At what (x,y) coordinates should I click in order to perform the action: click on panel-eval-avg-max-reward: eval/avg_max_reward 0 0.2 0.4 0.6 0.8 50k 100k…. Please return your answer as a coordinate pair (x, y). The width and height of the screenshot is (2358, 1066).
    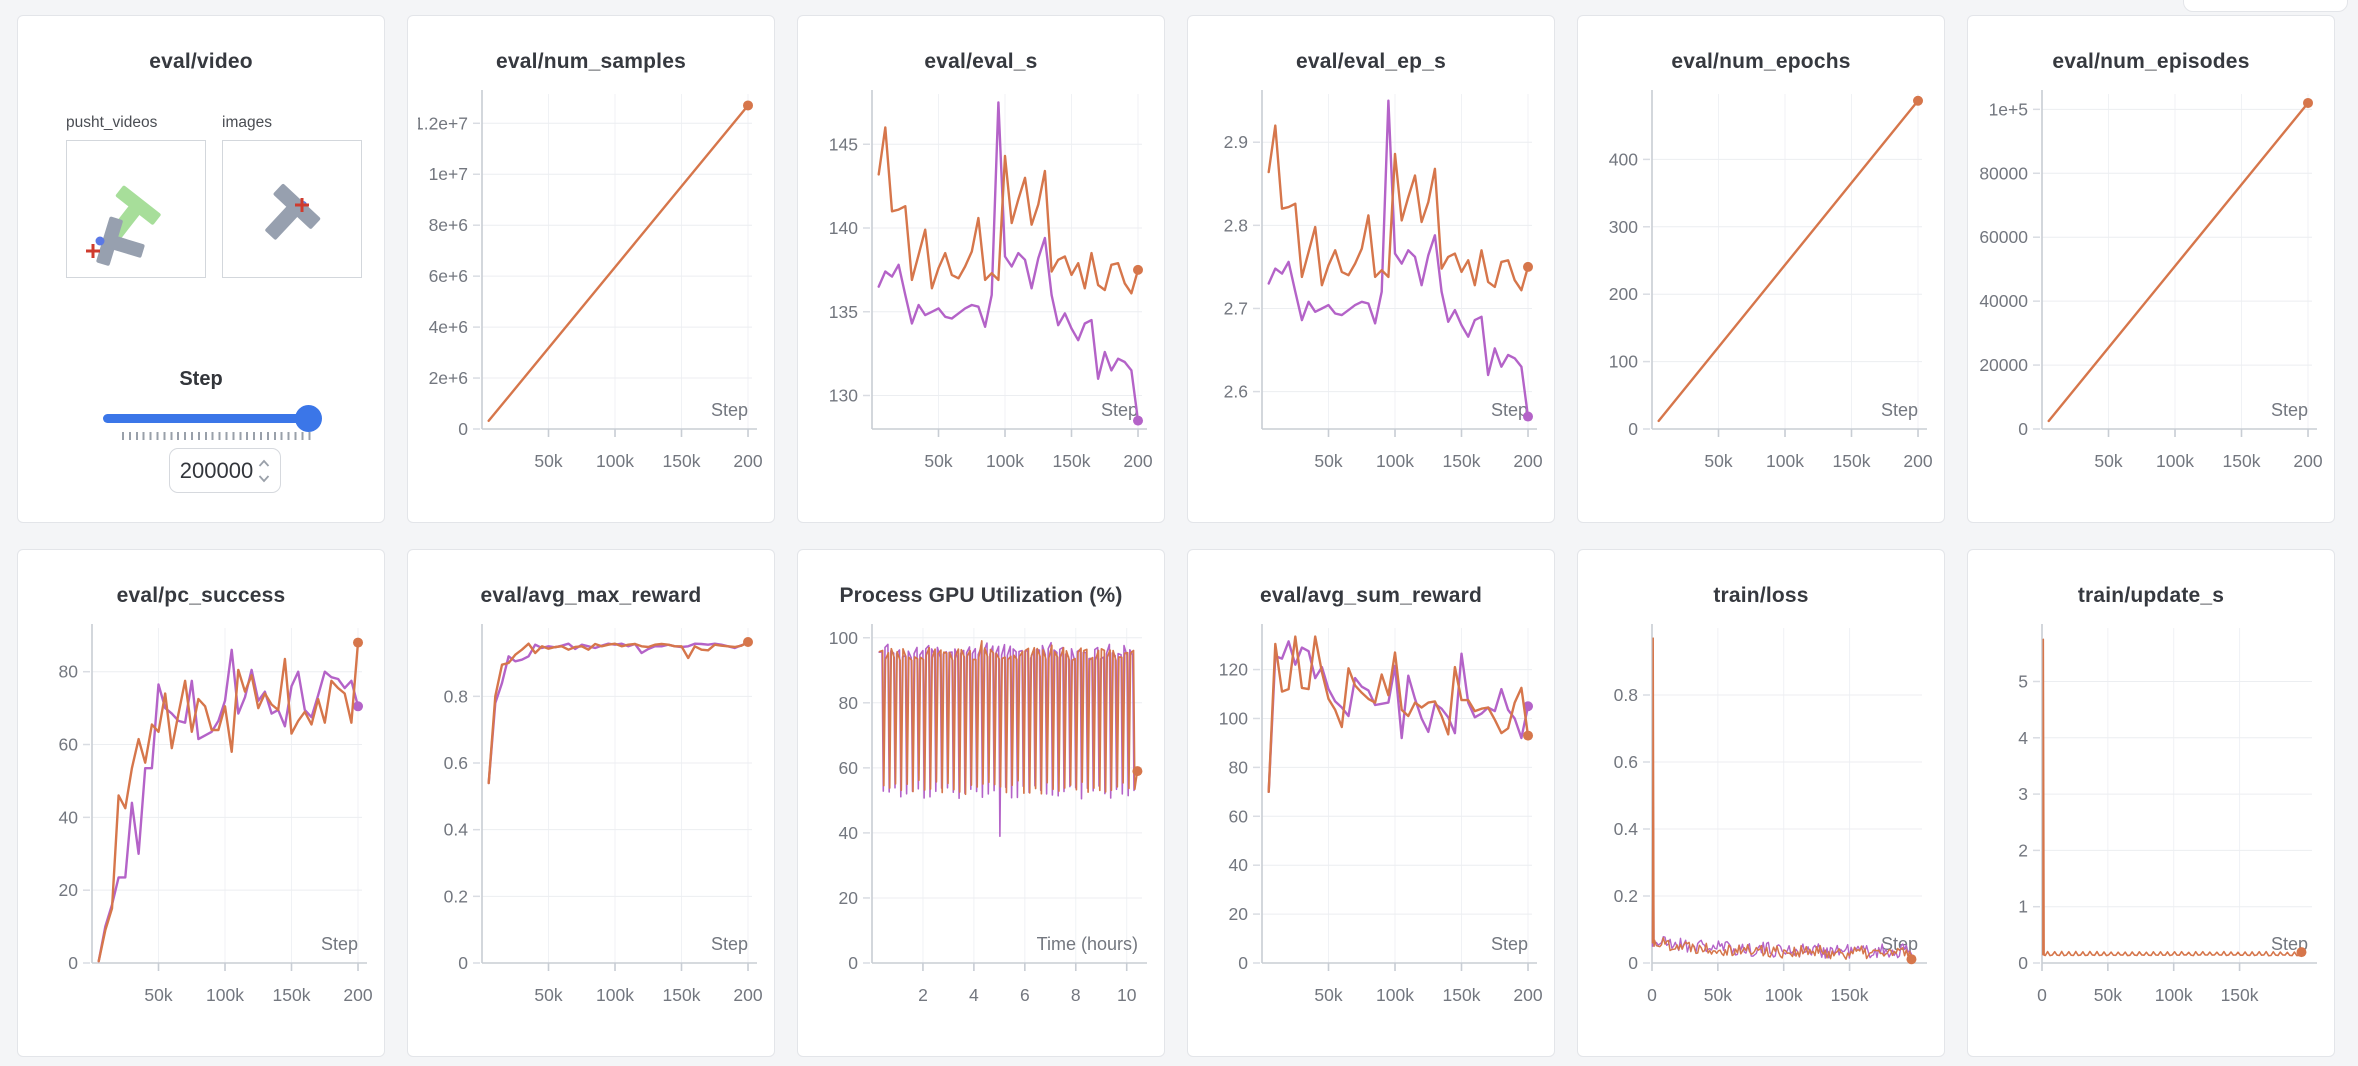
    Looking at the image, I should click on (591, 803).